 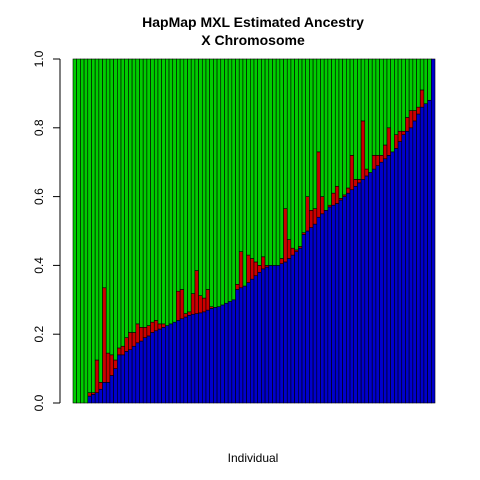 What do you see at coordinates (39, 265) in the screenshot?
I see `y-tick-label: 0.4` at bounding box center [39, 265].